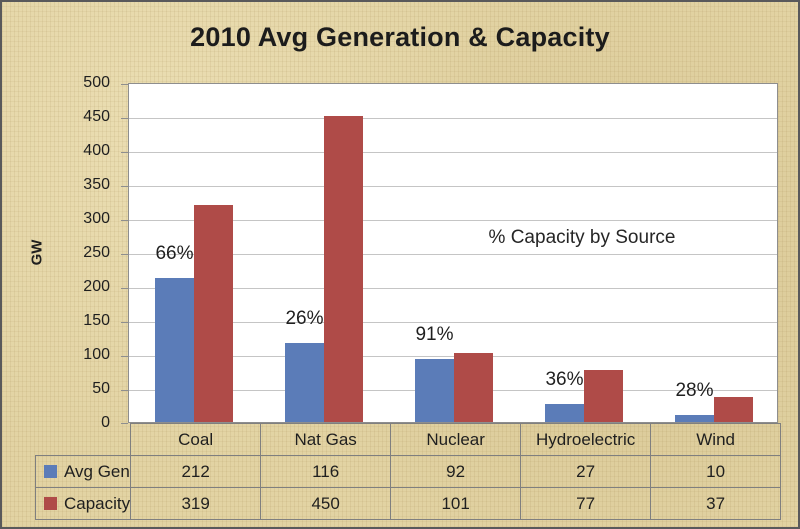 The width and height of the screenshot is (800, 529). Describe the element at coordinates (586, 503) in the screenshot. I see `table-value-cell: 77` at that location.